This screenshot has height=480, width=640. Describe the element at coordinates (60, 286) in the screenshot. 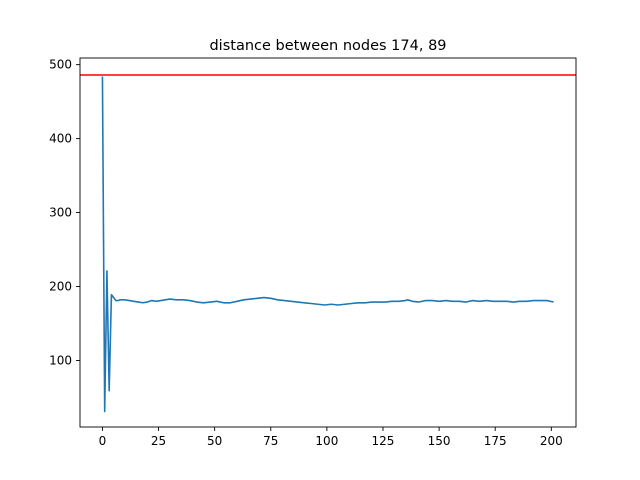

I see `y-tick-label: 200` at that location.